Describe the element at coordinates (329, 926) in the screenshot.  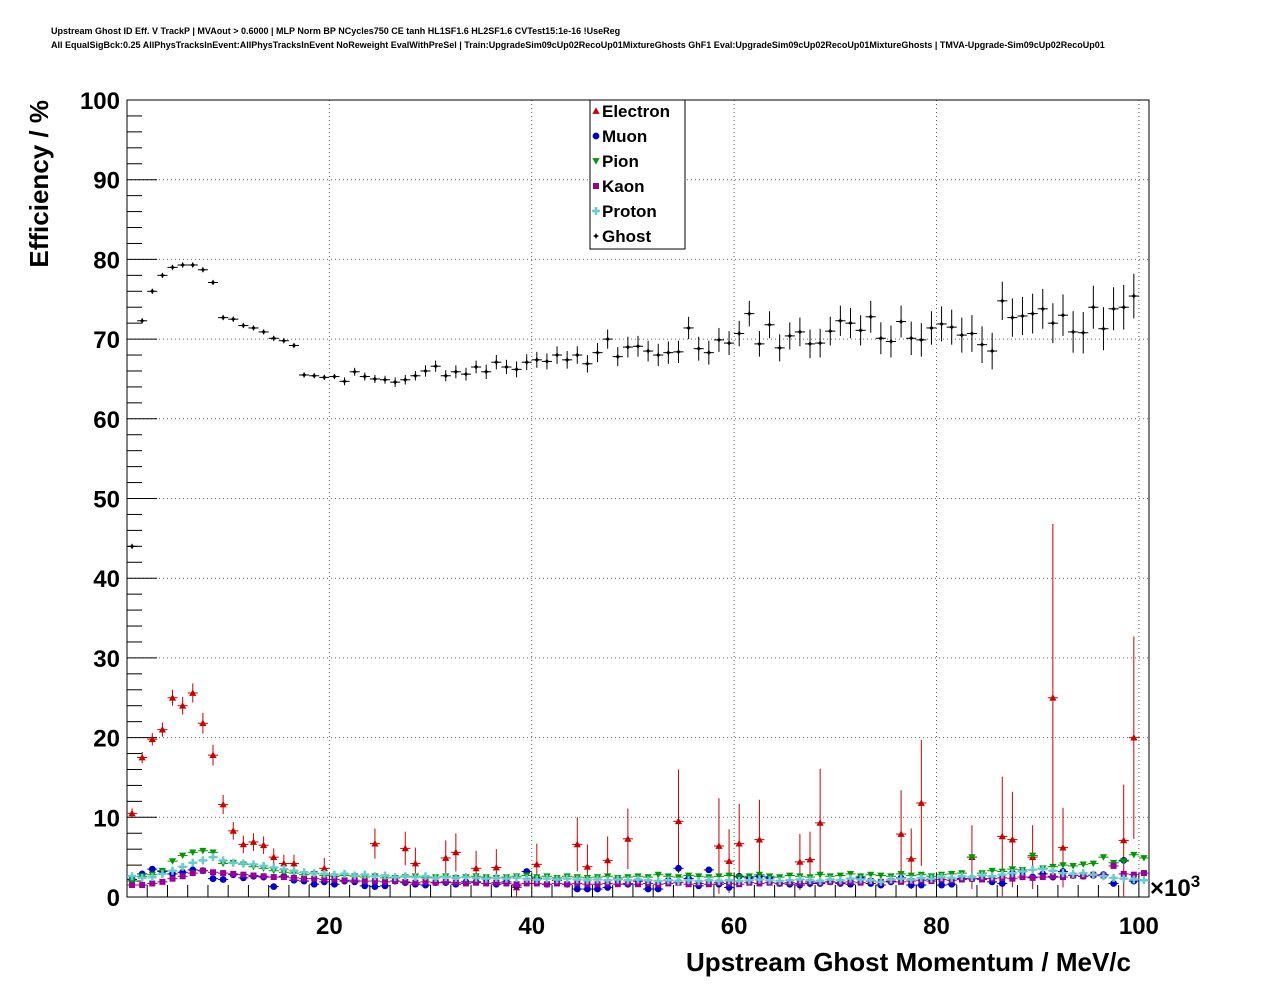
I see `x-tick-label: 20` at that location.